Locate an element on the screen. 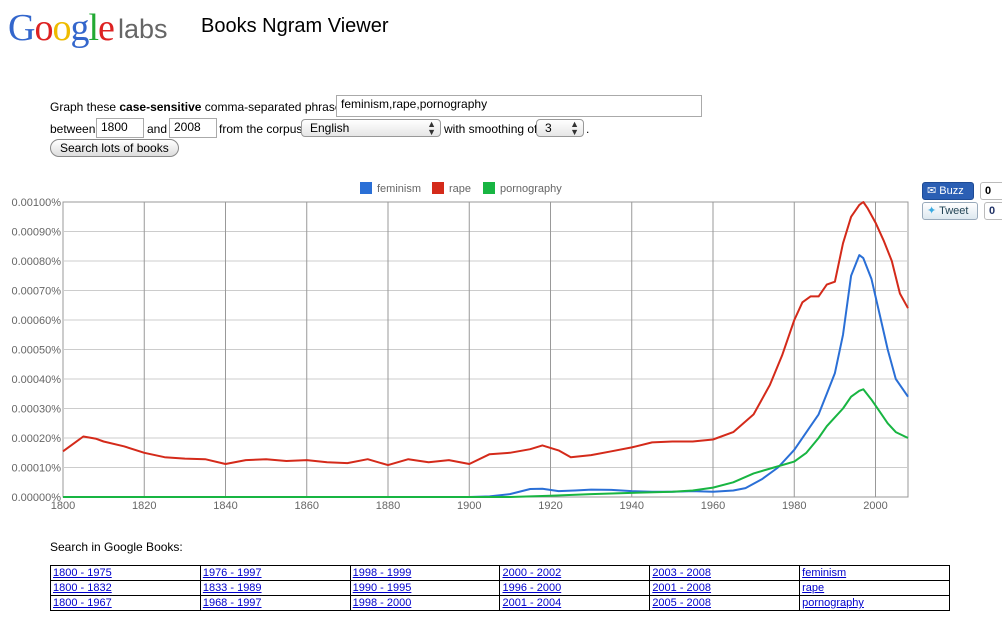  corpus-select-value: English is located at coordinates (330, 128).